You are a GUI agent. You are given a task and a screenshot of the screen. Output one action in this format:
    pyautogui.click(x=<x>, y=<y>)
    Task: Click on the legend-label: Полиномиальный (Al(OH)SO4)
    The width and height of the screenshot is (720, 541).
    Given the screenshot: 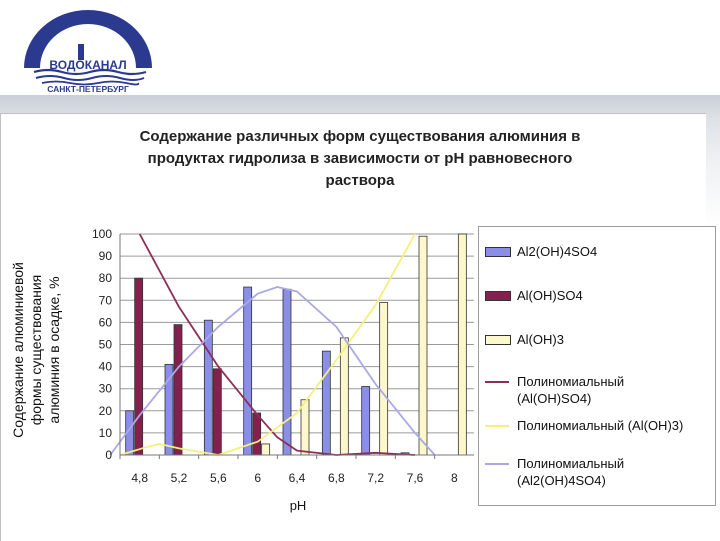 What is the action you would take?
    pyautogui.click(x=615, y=390)
    